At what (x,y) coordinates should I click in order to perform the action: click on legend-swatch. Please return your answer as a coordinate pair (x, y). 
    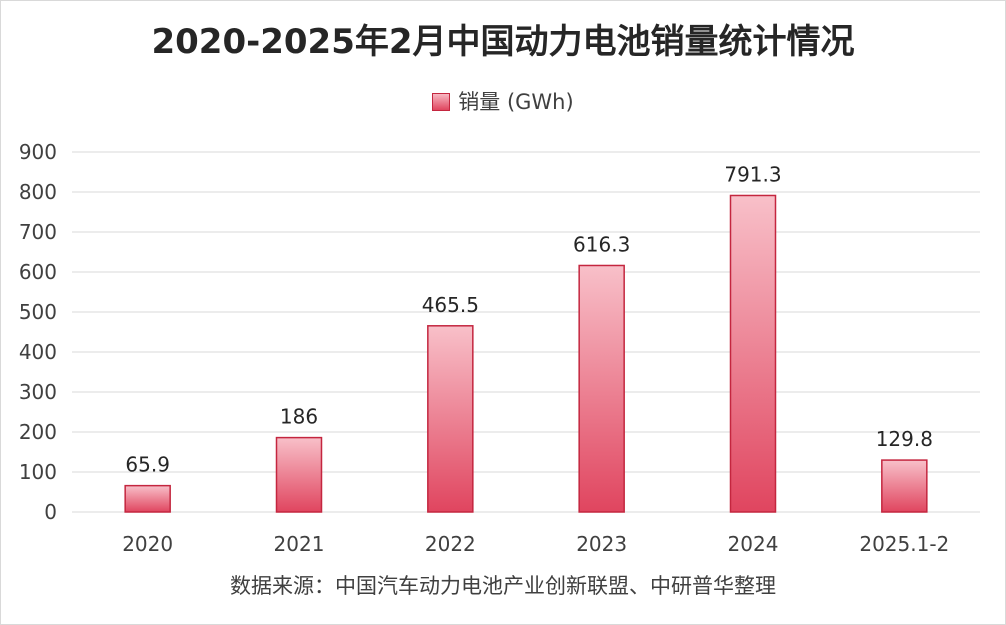
    Looking at the image, I should click on (441, 102).